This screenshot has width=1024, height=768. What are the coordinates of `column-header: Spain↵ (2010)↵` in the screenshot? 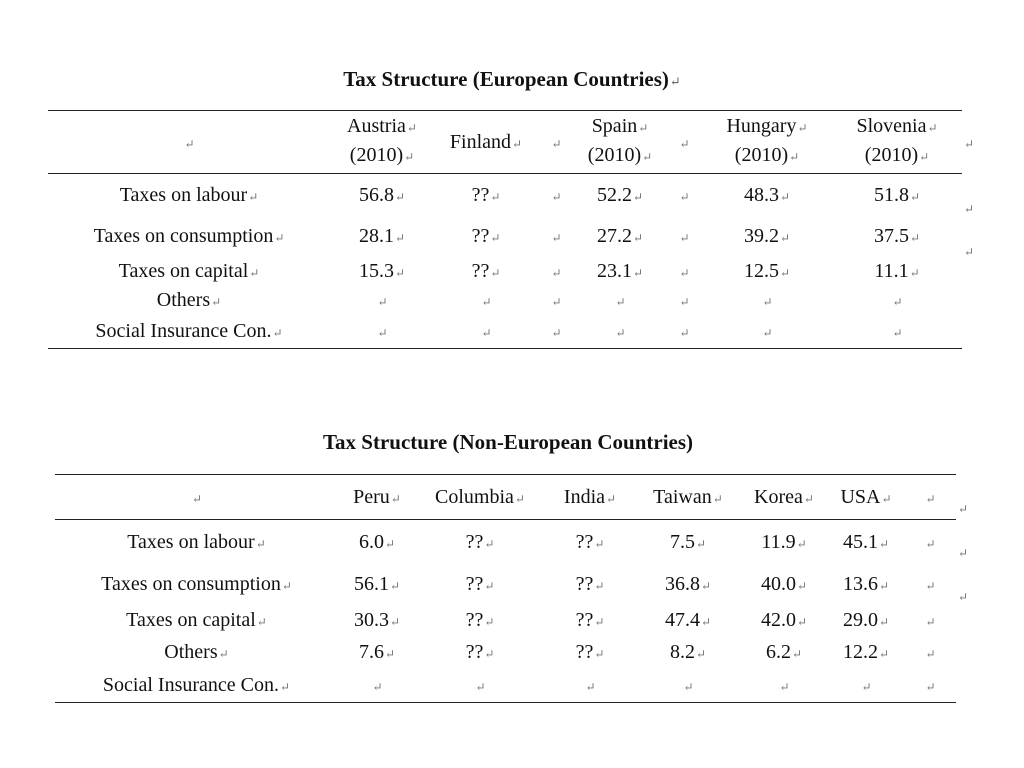 It's located at (620, 140).